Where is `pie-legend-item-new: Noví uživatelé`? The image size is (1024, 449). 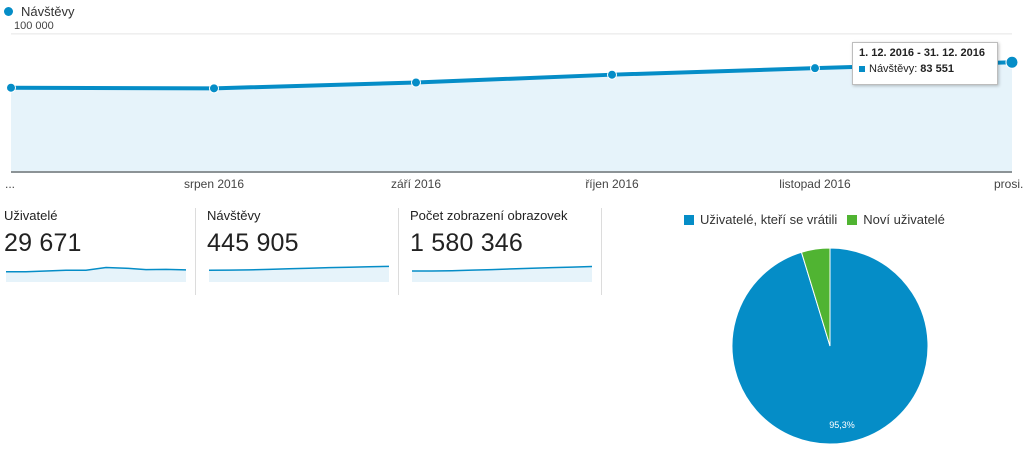 pie-legend-item-new: Noví uživatelé is located at coordinates (896, 219).